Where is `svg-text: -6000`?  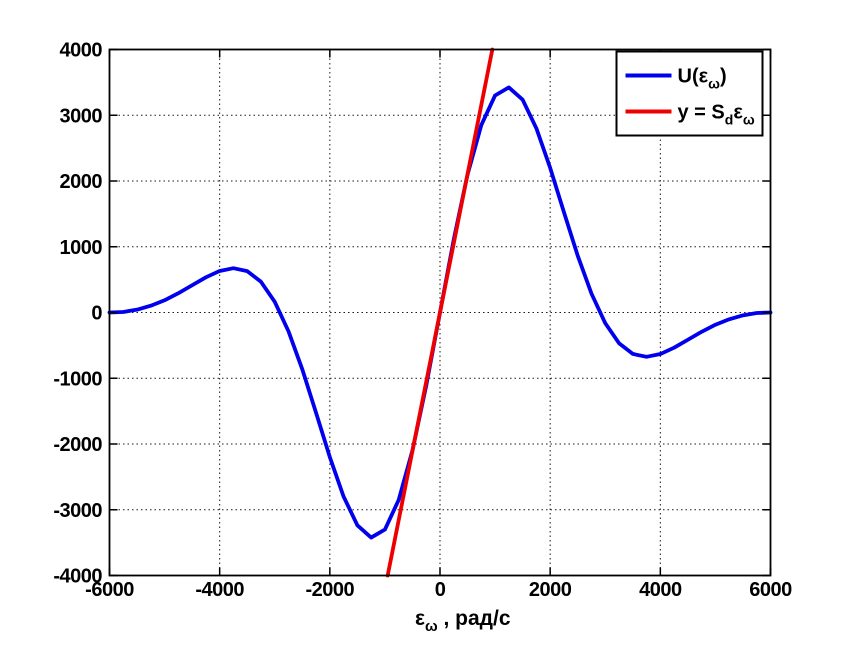 svg-text: -6000 is located at coordinates (109, 590).